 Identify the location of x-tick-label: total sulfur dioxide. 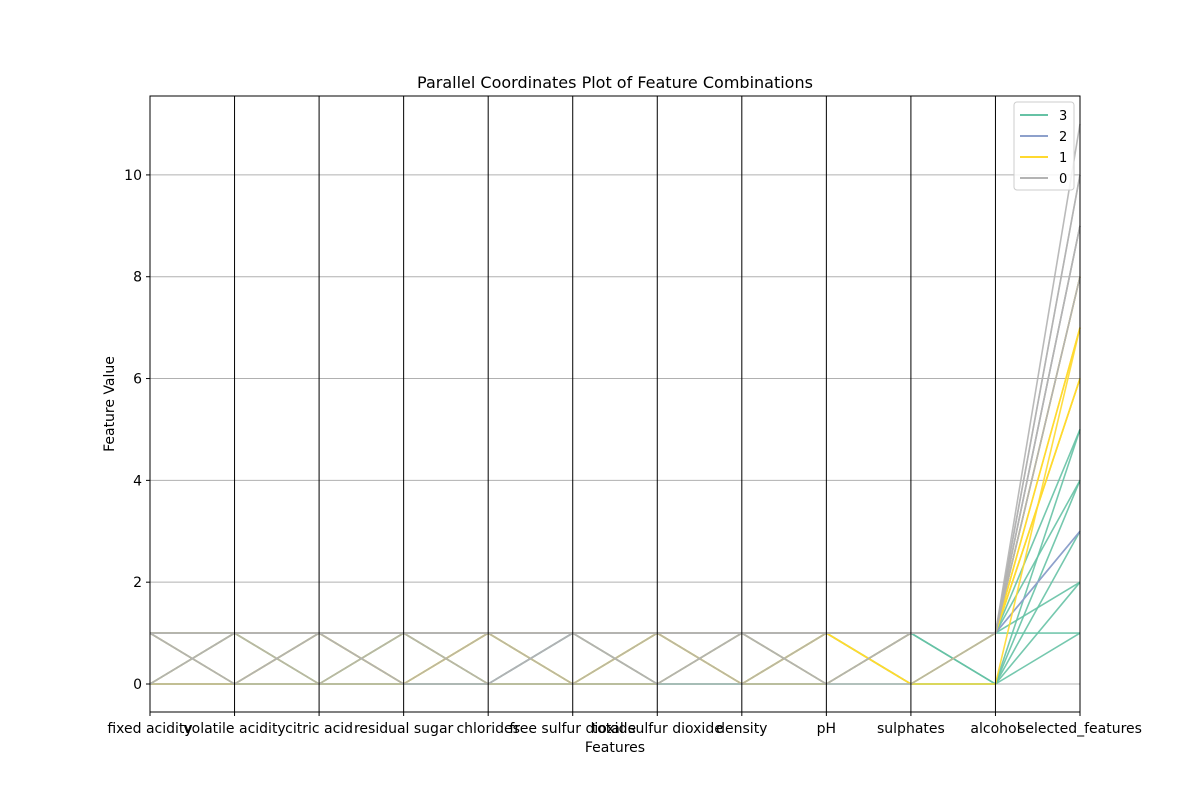
(657, 729).